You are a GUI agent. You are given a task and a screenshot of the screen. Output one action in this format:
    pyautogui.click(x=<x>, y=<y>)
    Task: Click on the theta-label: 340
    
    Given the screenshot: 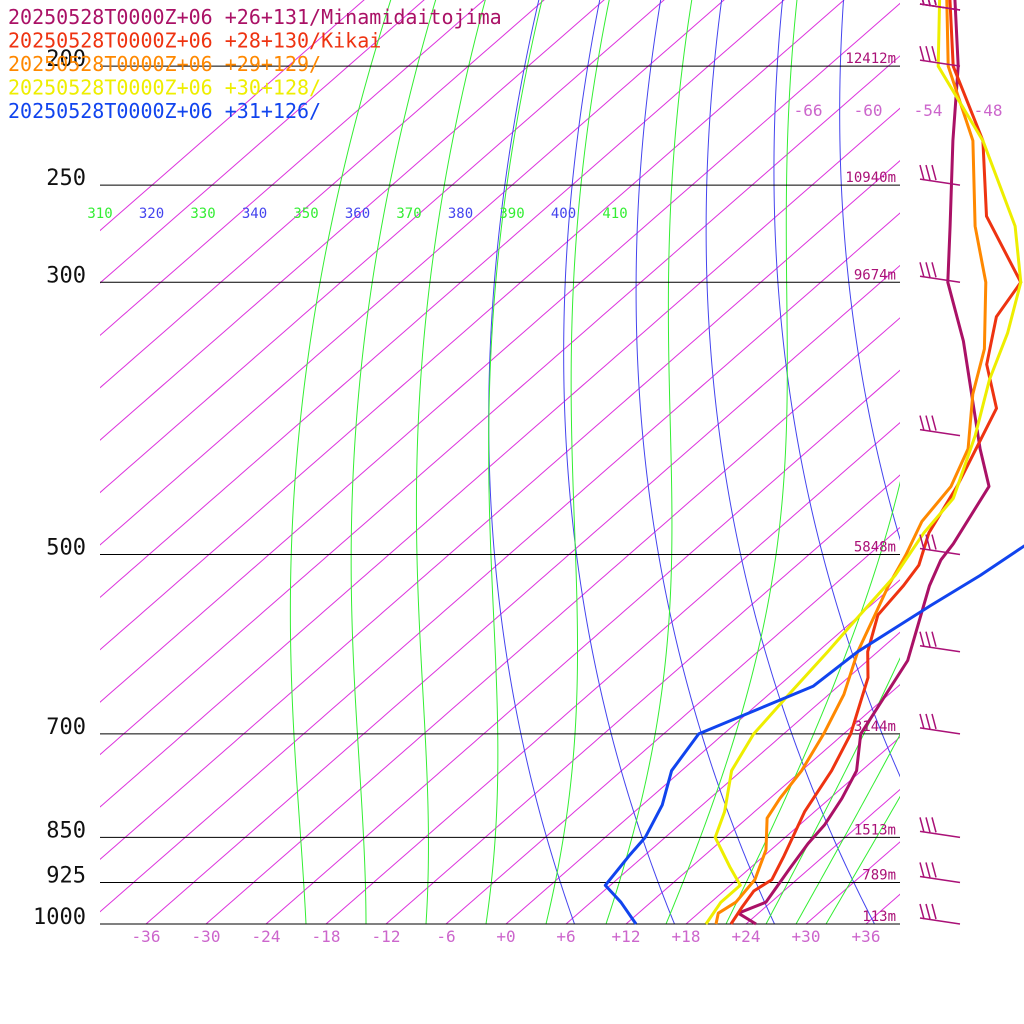 What is the action you would take?
    pyautogui.click(x=254, y=214)
    